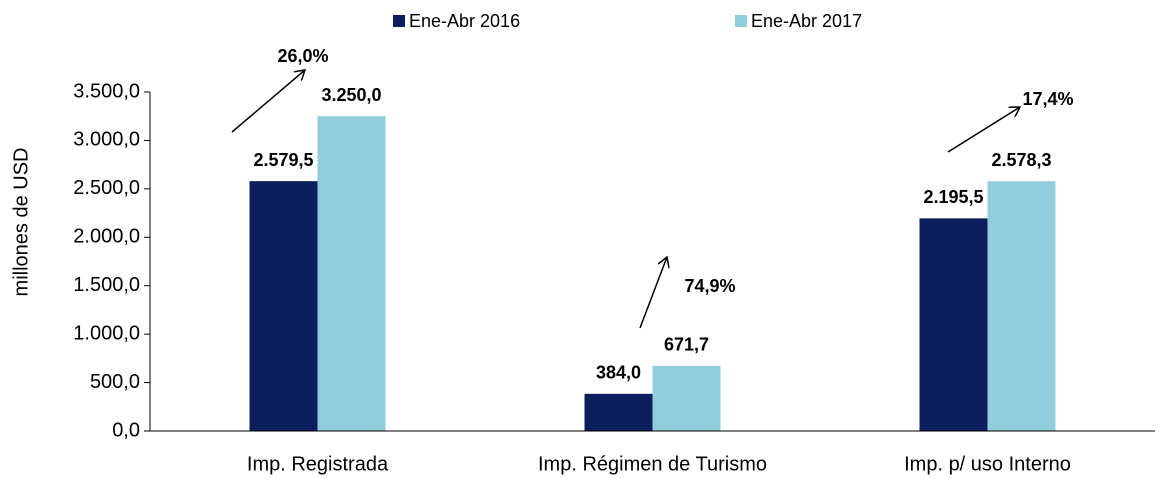 The height and width of the screenshot is (479, 1160). What do you see at coordinates (987, 464) in the screenshot?
I see `x-tick-label: Imp. p/ uso Interno` at bounding box center [987, 464].